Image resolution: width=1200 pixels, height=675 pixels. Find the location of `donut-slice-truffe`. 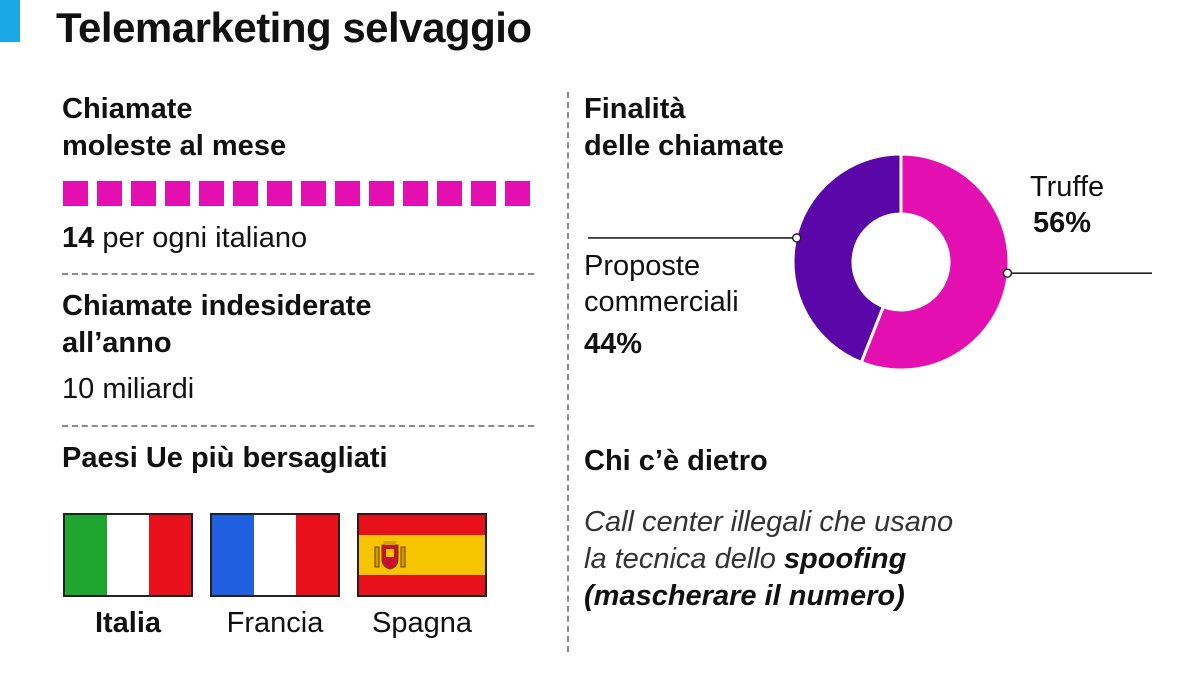

donut-slice-truffe is located at coordinates (935, 262).